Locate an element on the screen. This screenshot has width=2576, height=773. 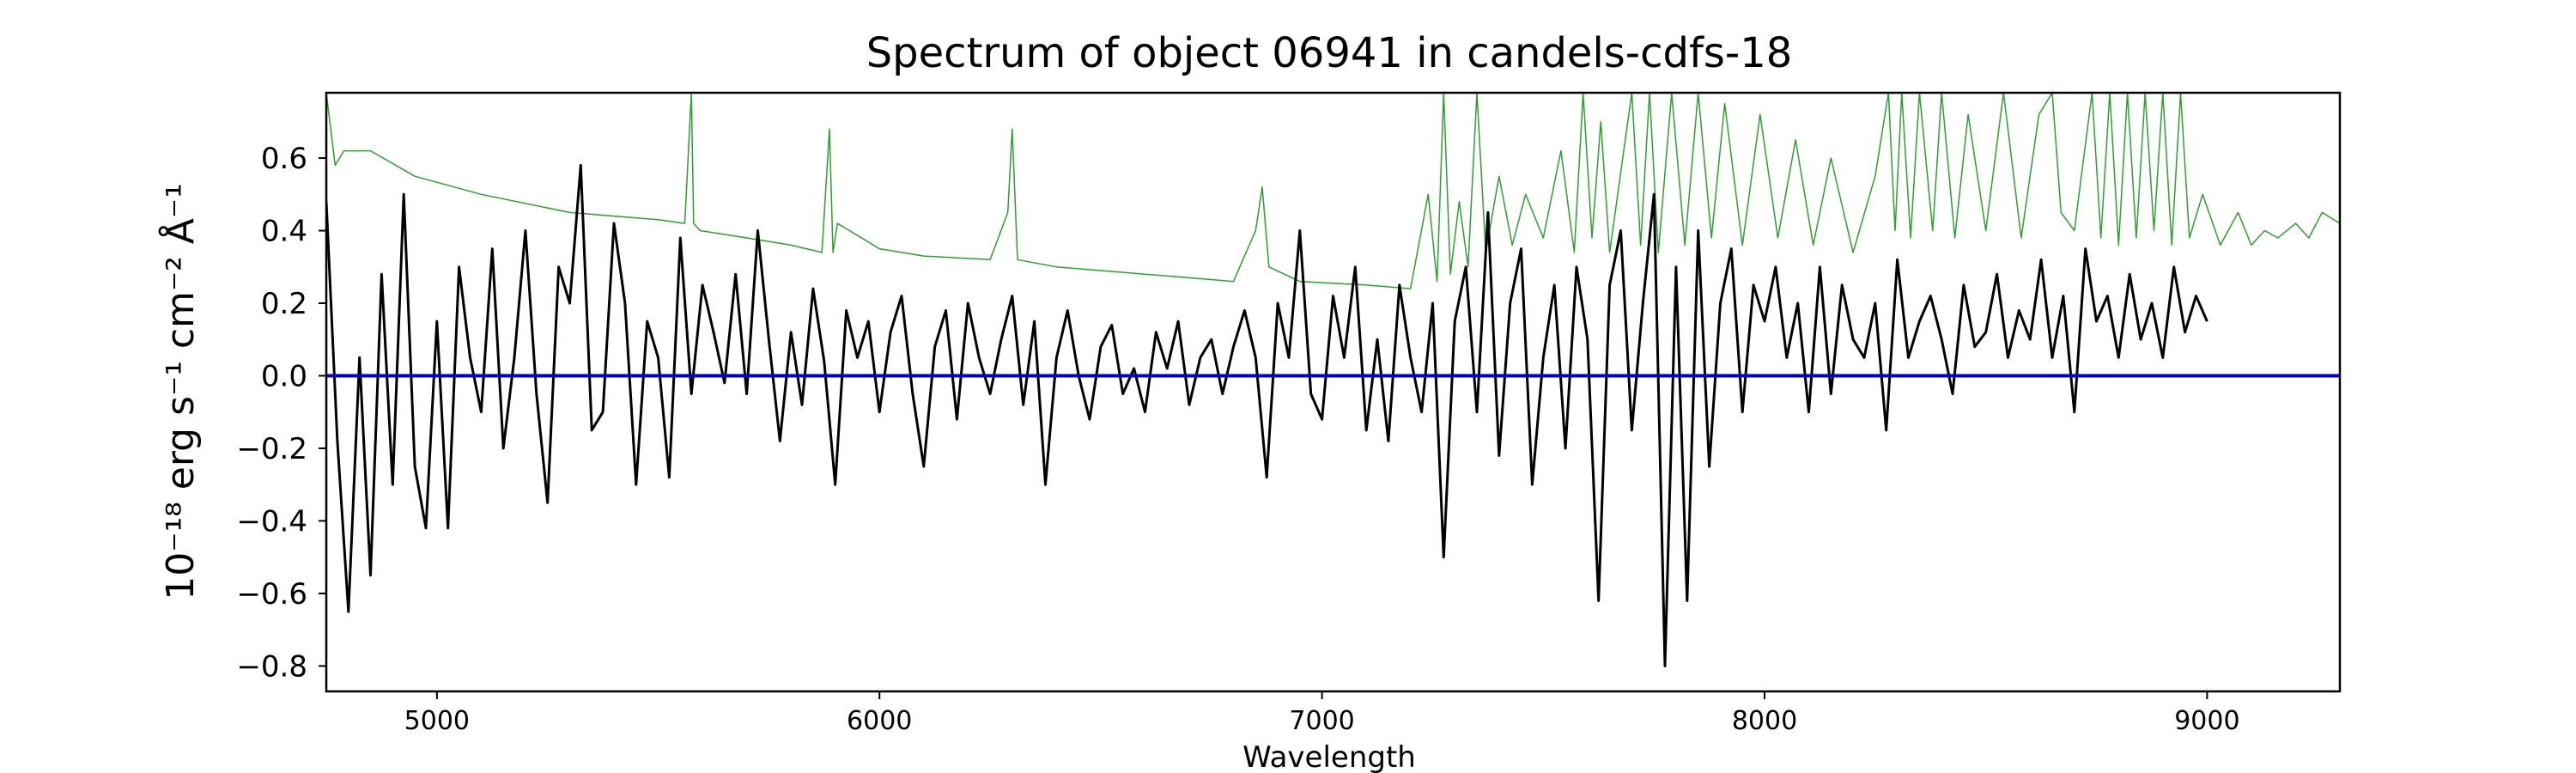
y-tick-label: −0.6 is located at coordinates (271, 594).